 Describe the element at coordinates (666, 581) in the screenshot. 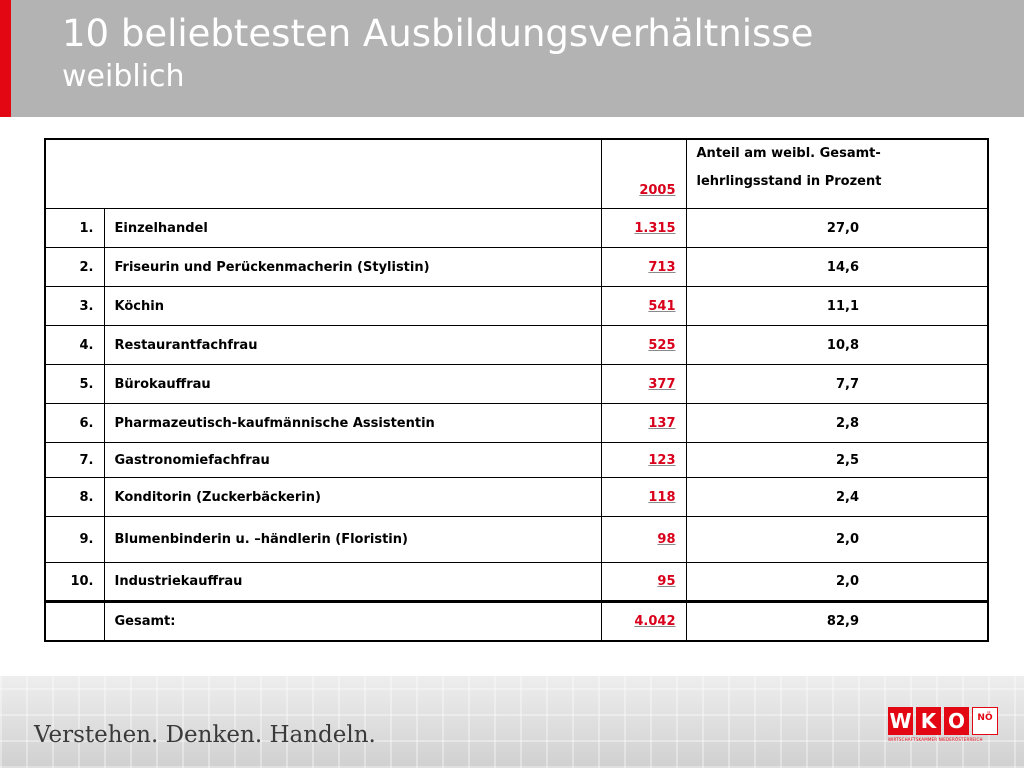

I see `count-value: 95` at that location.